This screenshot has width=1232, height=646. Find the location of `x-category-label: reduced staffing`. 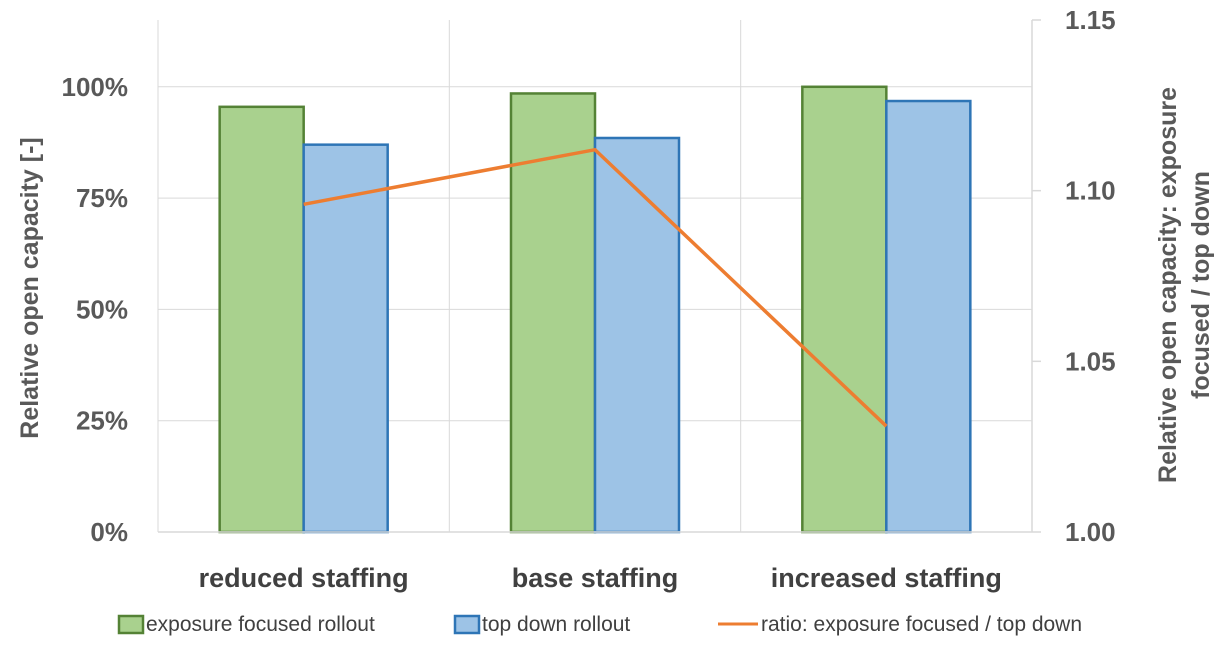

x-category-label: reduced staffing is located at coordinates (304, 578).